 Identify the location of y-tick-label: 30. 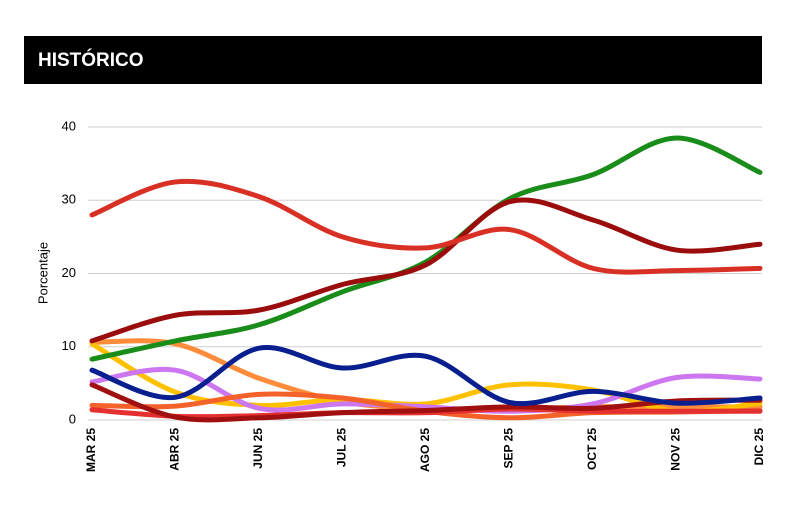
(69, 199).